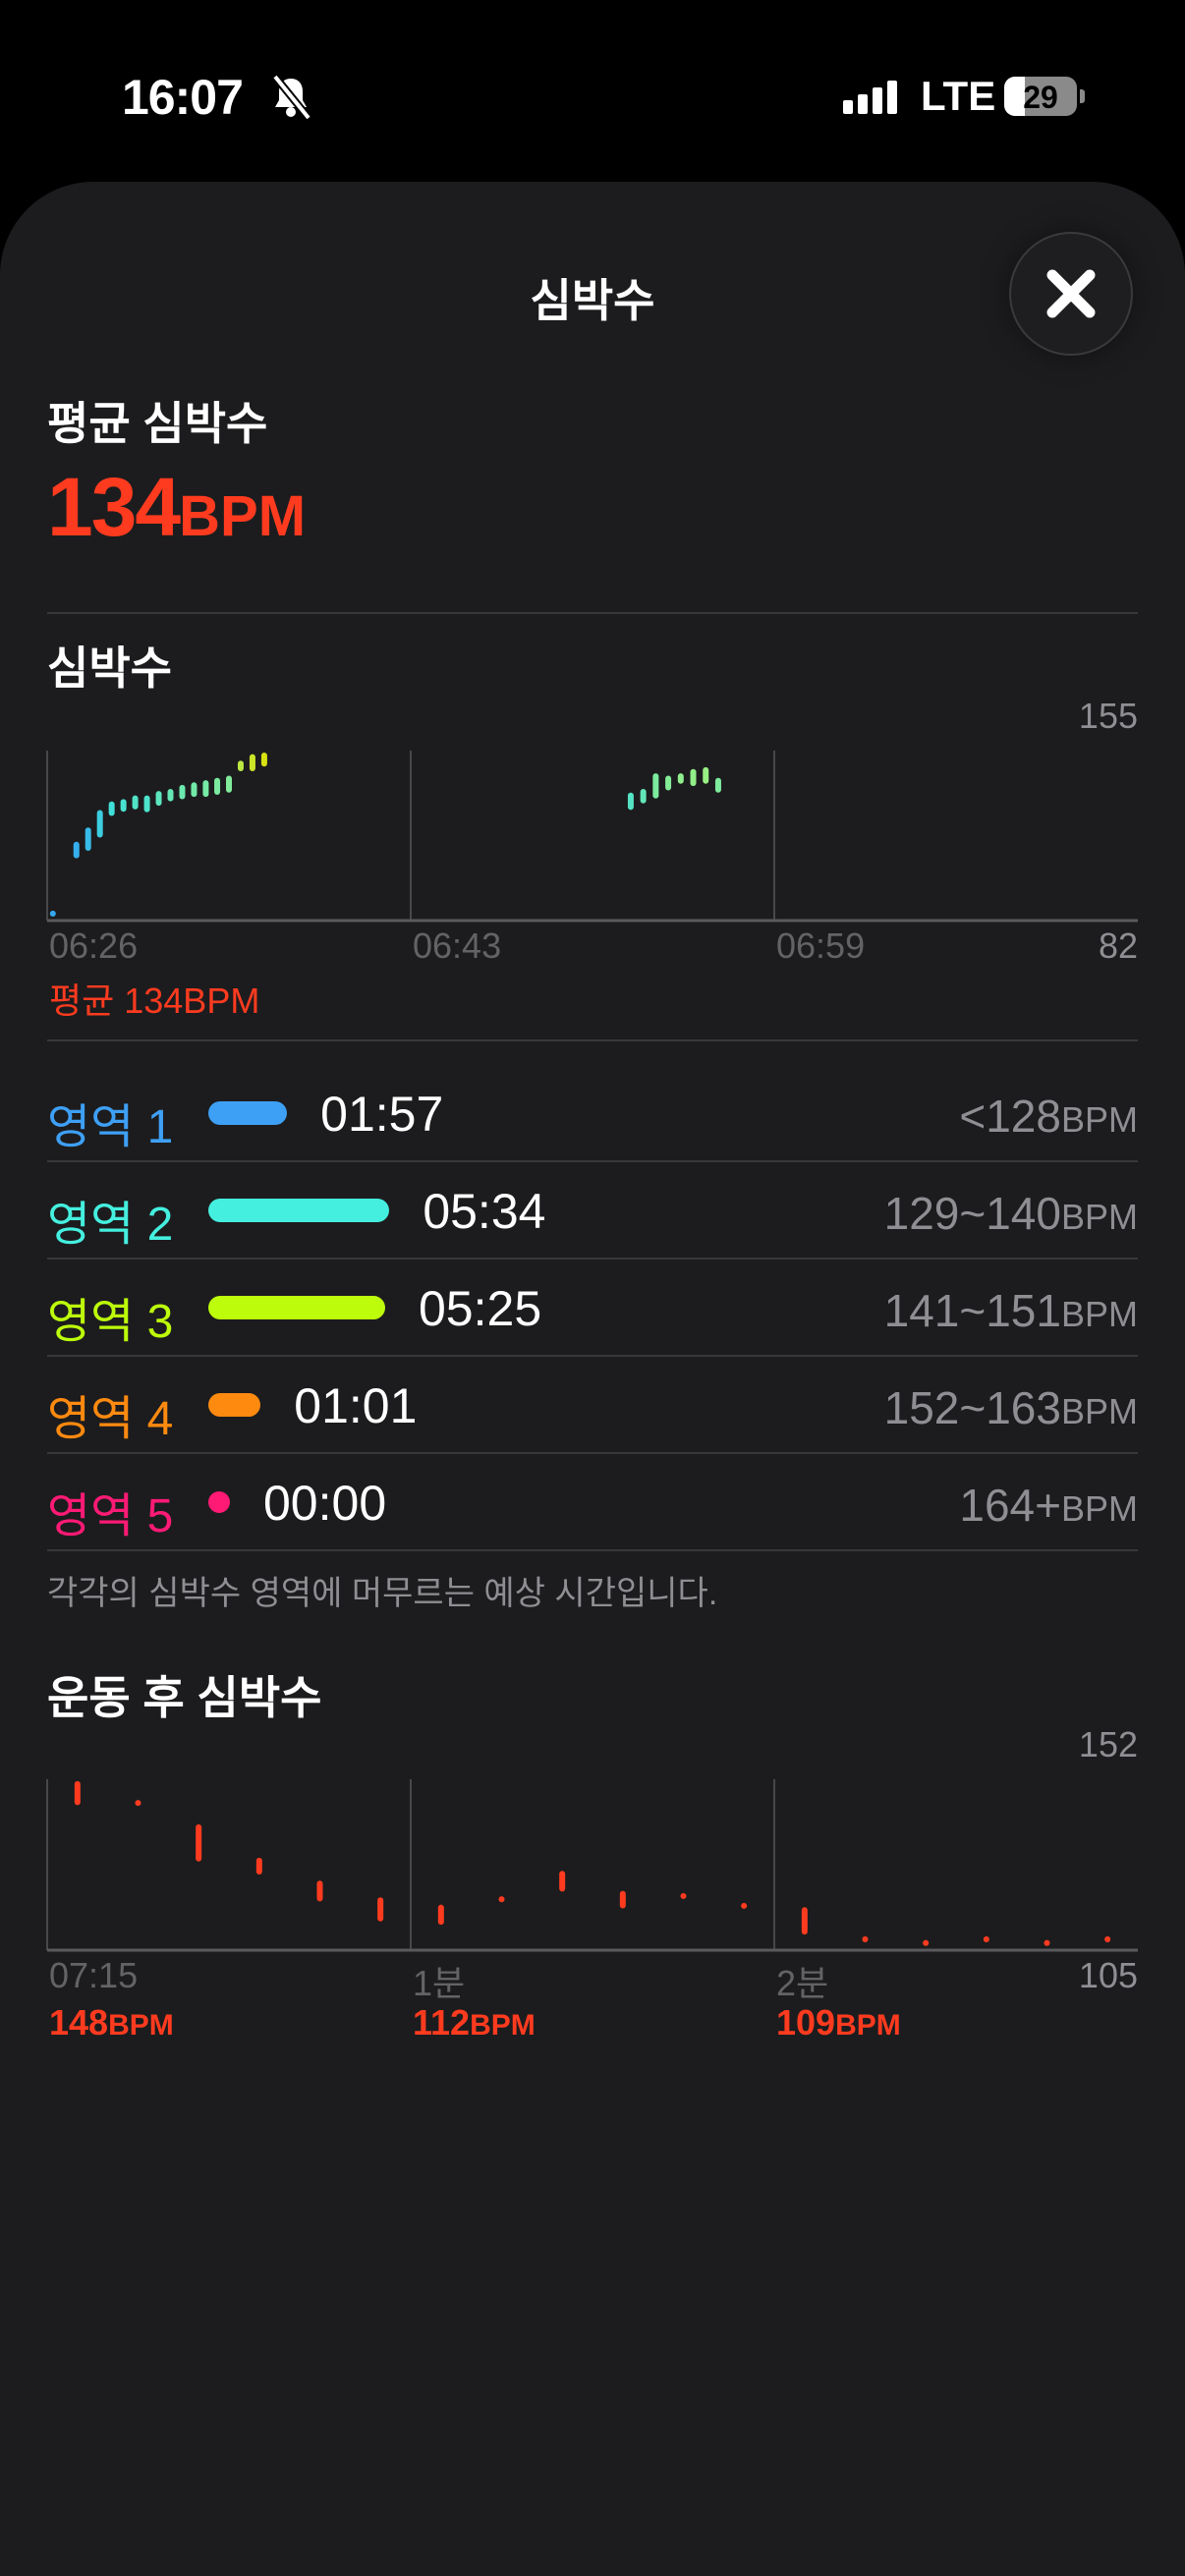 The image size is (1185, 2576). I want to click on reading-value: 112, so click(442, 2022).